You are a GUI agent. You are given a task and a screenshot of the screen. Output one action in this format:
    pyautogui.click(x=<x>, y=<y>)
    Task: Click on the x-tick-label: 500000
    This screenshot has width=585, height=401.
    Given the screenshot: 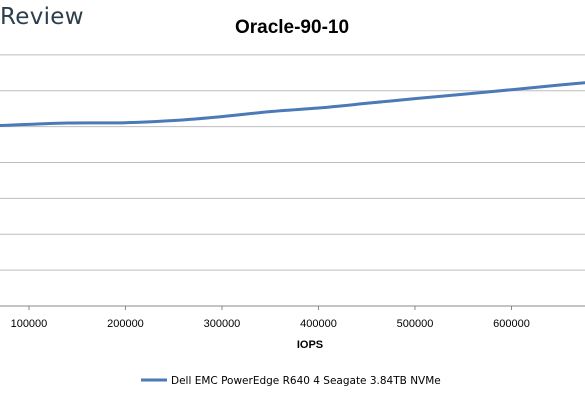 What is the action you would take?
    pyautogui.click(x=415, y=324)
    